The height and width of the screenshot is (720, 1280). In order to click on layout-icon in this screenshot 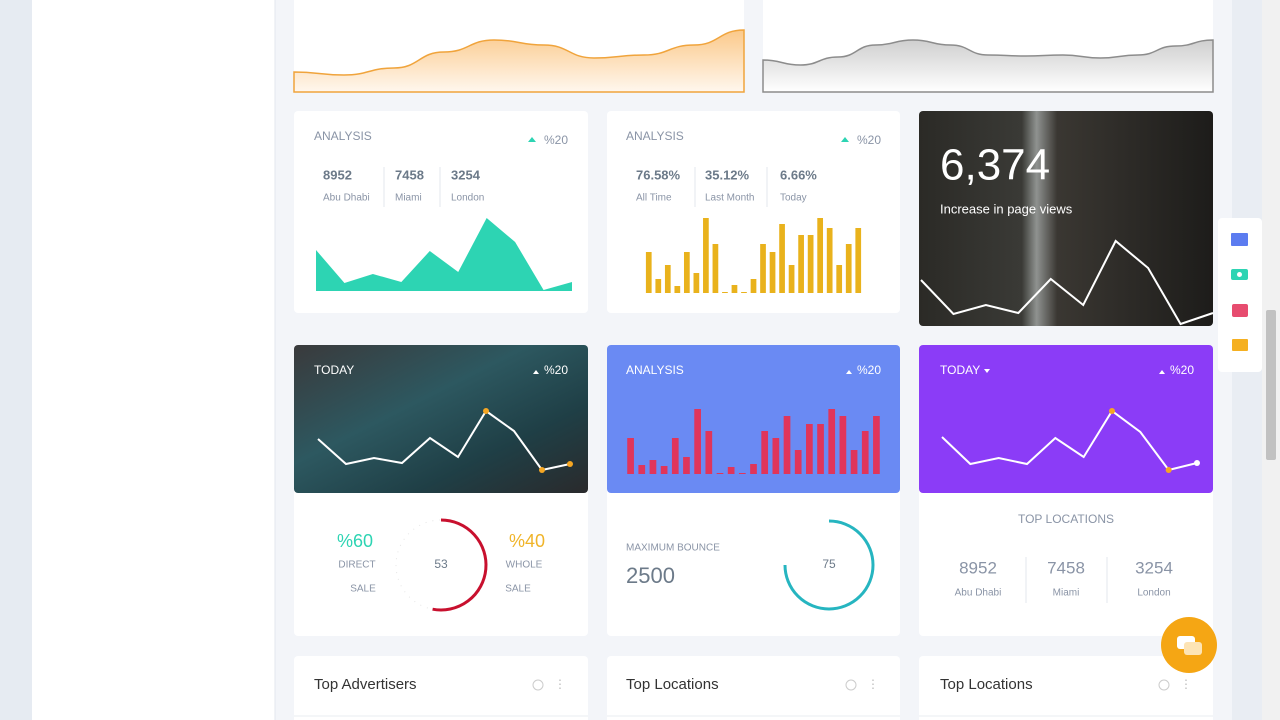, I will do `click(1239, 239)`.